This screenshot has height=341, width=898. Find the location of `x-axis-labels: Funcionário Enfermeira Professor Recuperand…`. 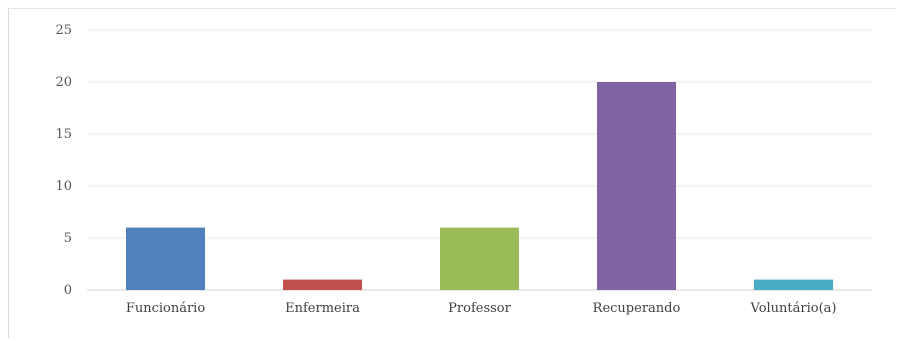

x-axis-labels: Funcionário Enfermeira Professor Recuperand… is located at coordinates (481, 308).